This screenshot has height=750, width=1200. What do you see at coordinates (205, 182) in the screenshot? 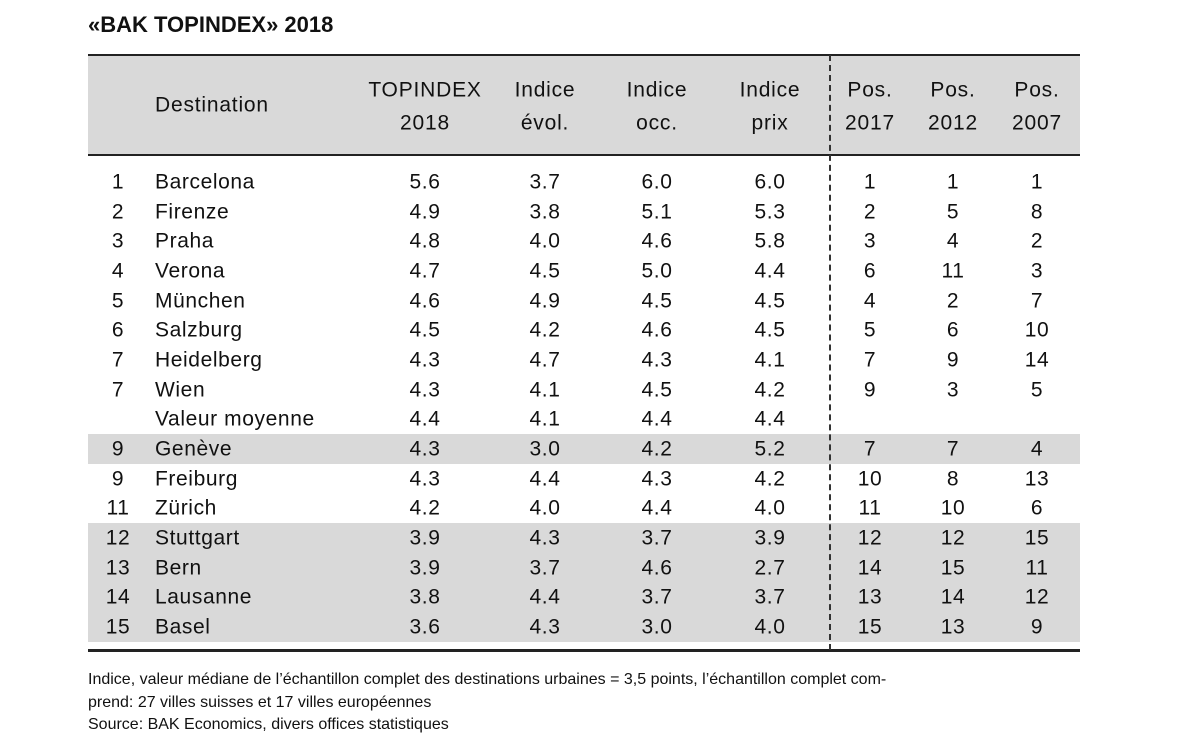
I see `destination: Barcelona` at bounding box center [205, 182].